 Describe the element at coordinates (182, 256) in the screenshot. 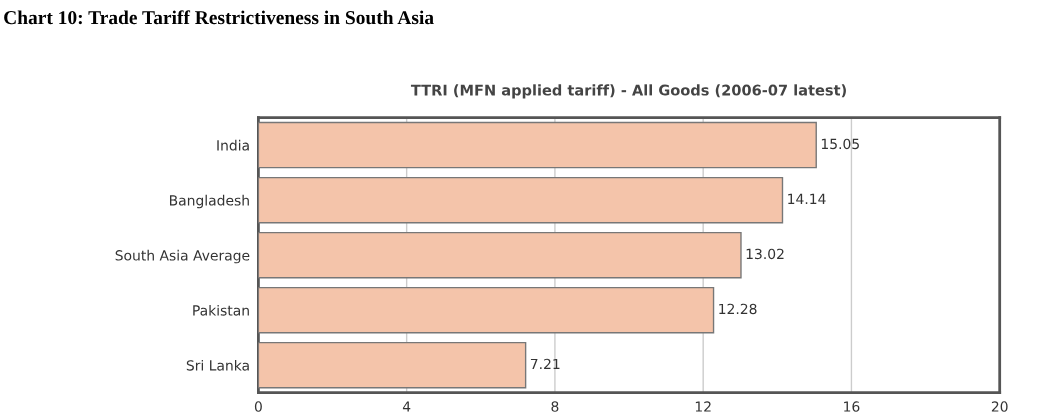

I see `y-tick-label: South Asia Average` at that location.